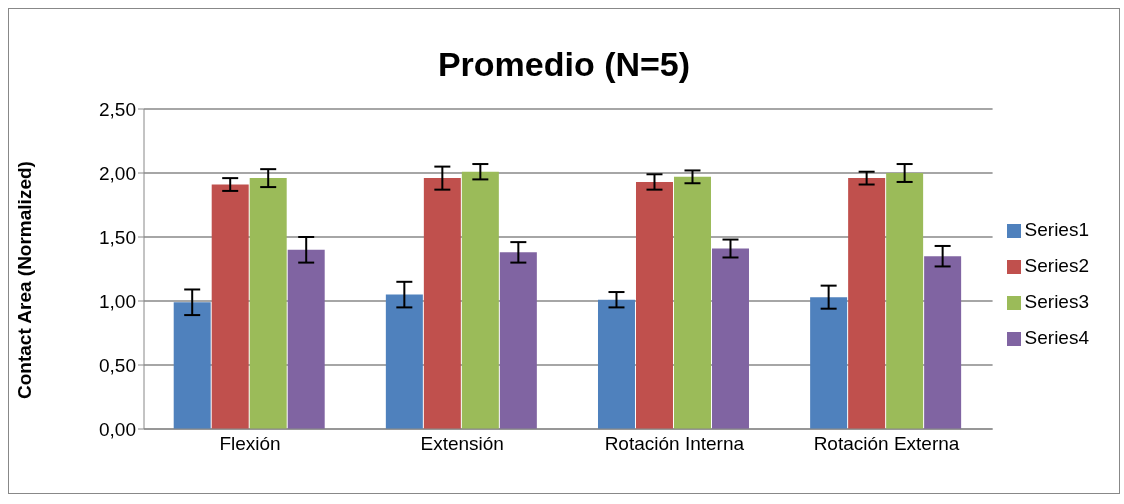 This screenshot has height=504, width=1124. Describe the element at coordinates (1056, 229) in the screenshot. I see `legend-label: Series1` at that location.